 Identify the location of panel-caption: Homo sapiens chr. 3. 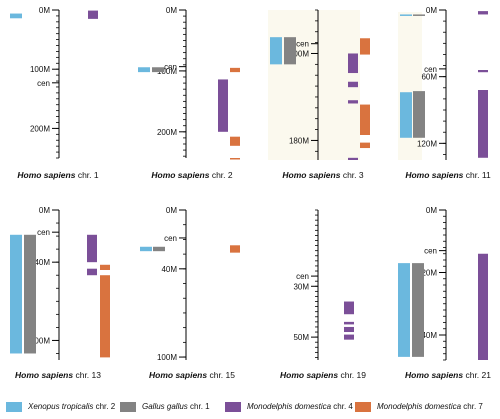
(323, 175).